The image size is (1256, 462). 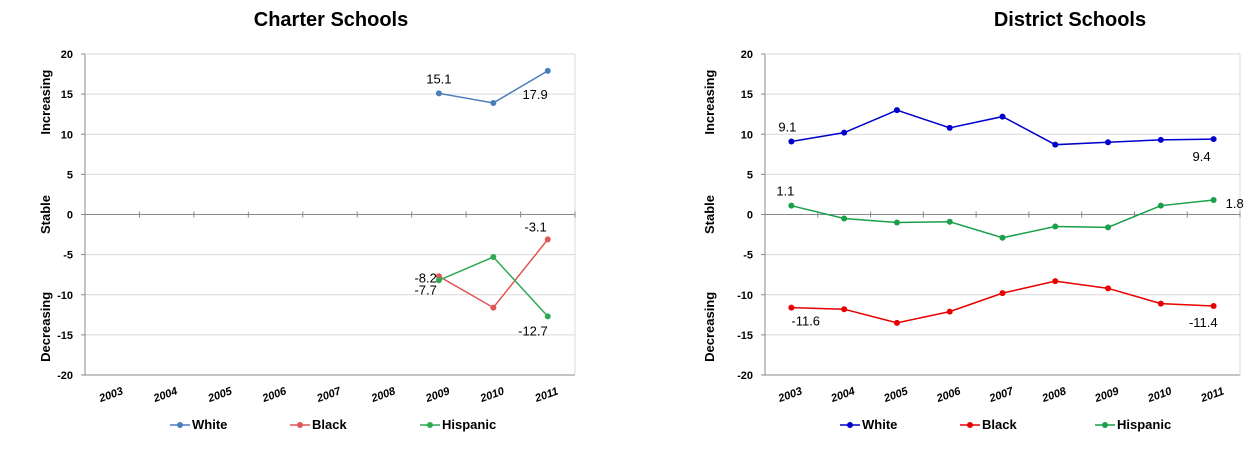 What do you see at coordinates (1054, 395) in the screenshot?
I see `x-tick-label: 2008` at bounding box center [1054, 395].